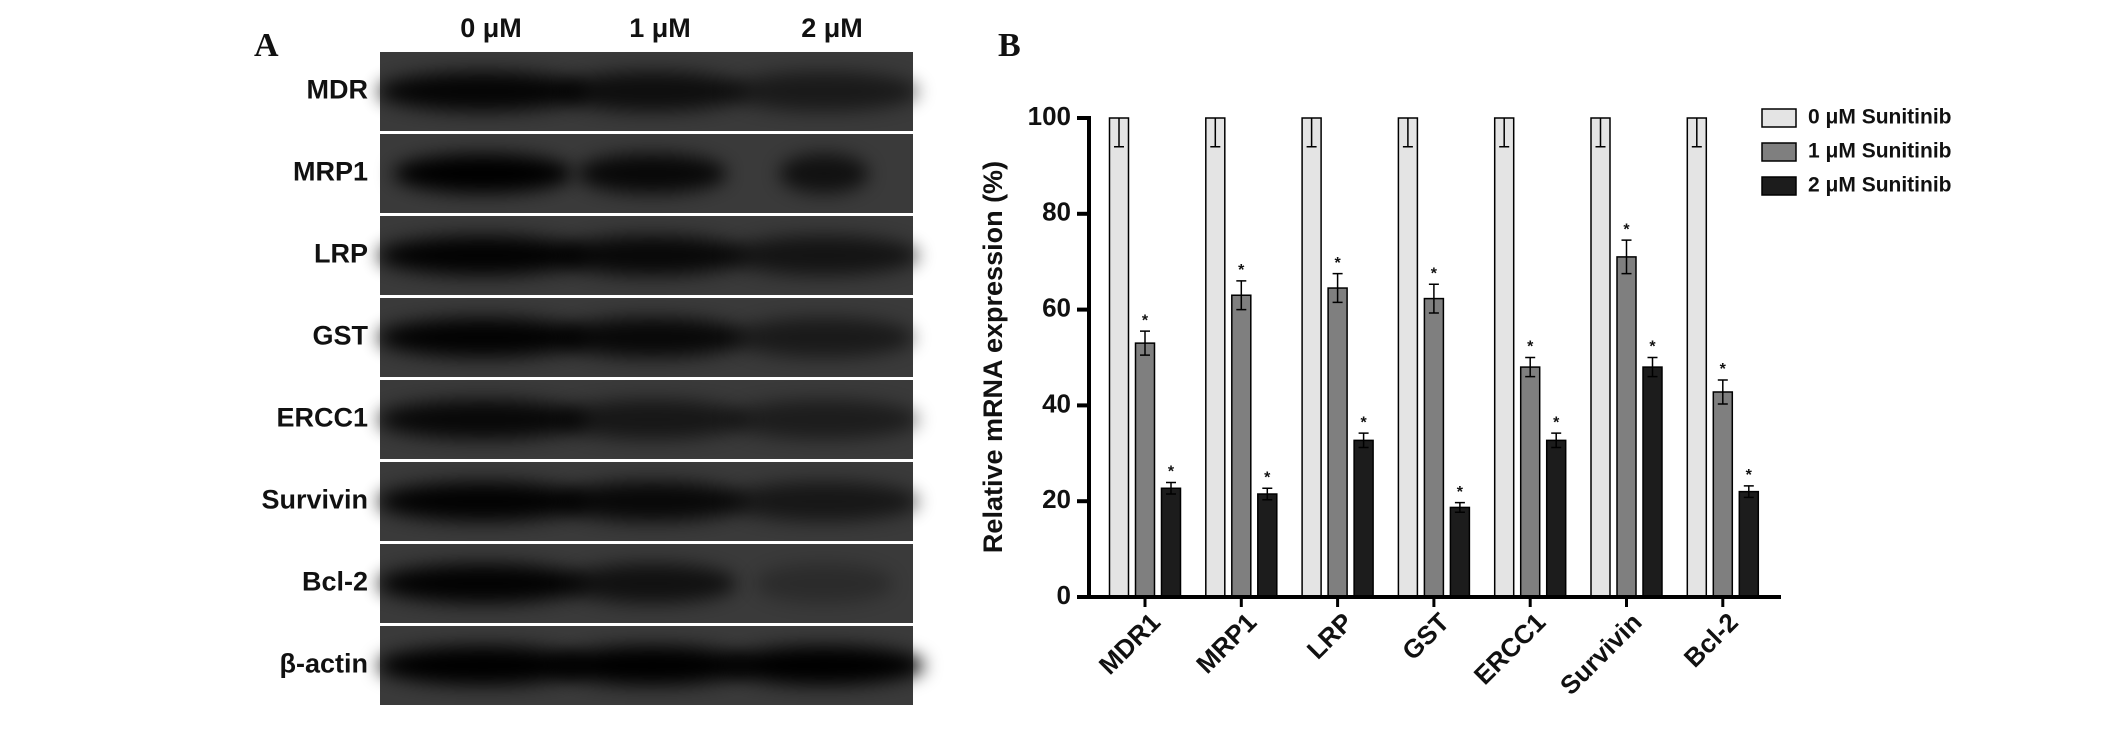 The image size is (2126, 731). I want to click on y-tick-label: 60, so click(1056, 307).